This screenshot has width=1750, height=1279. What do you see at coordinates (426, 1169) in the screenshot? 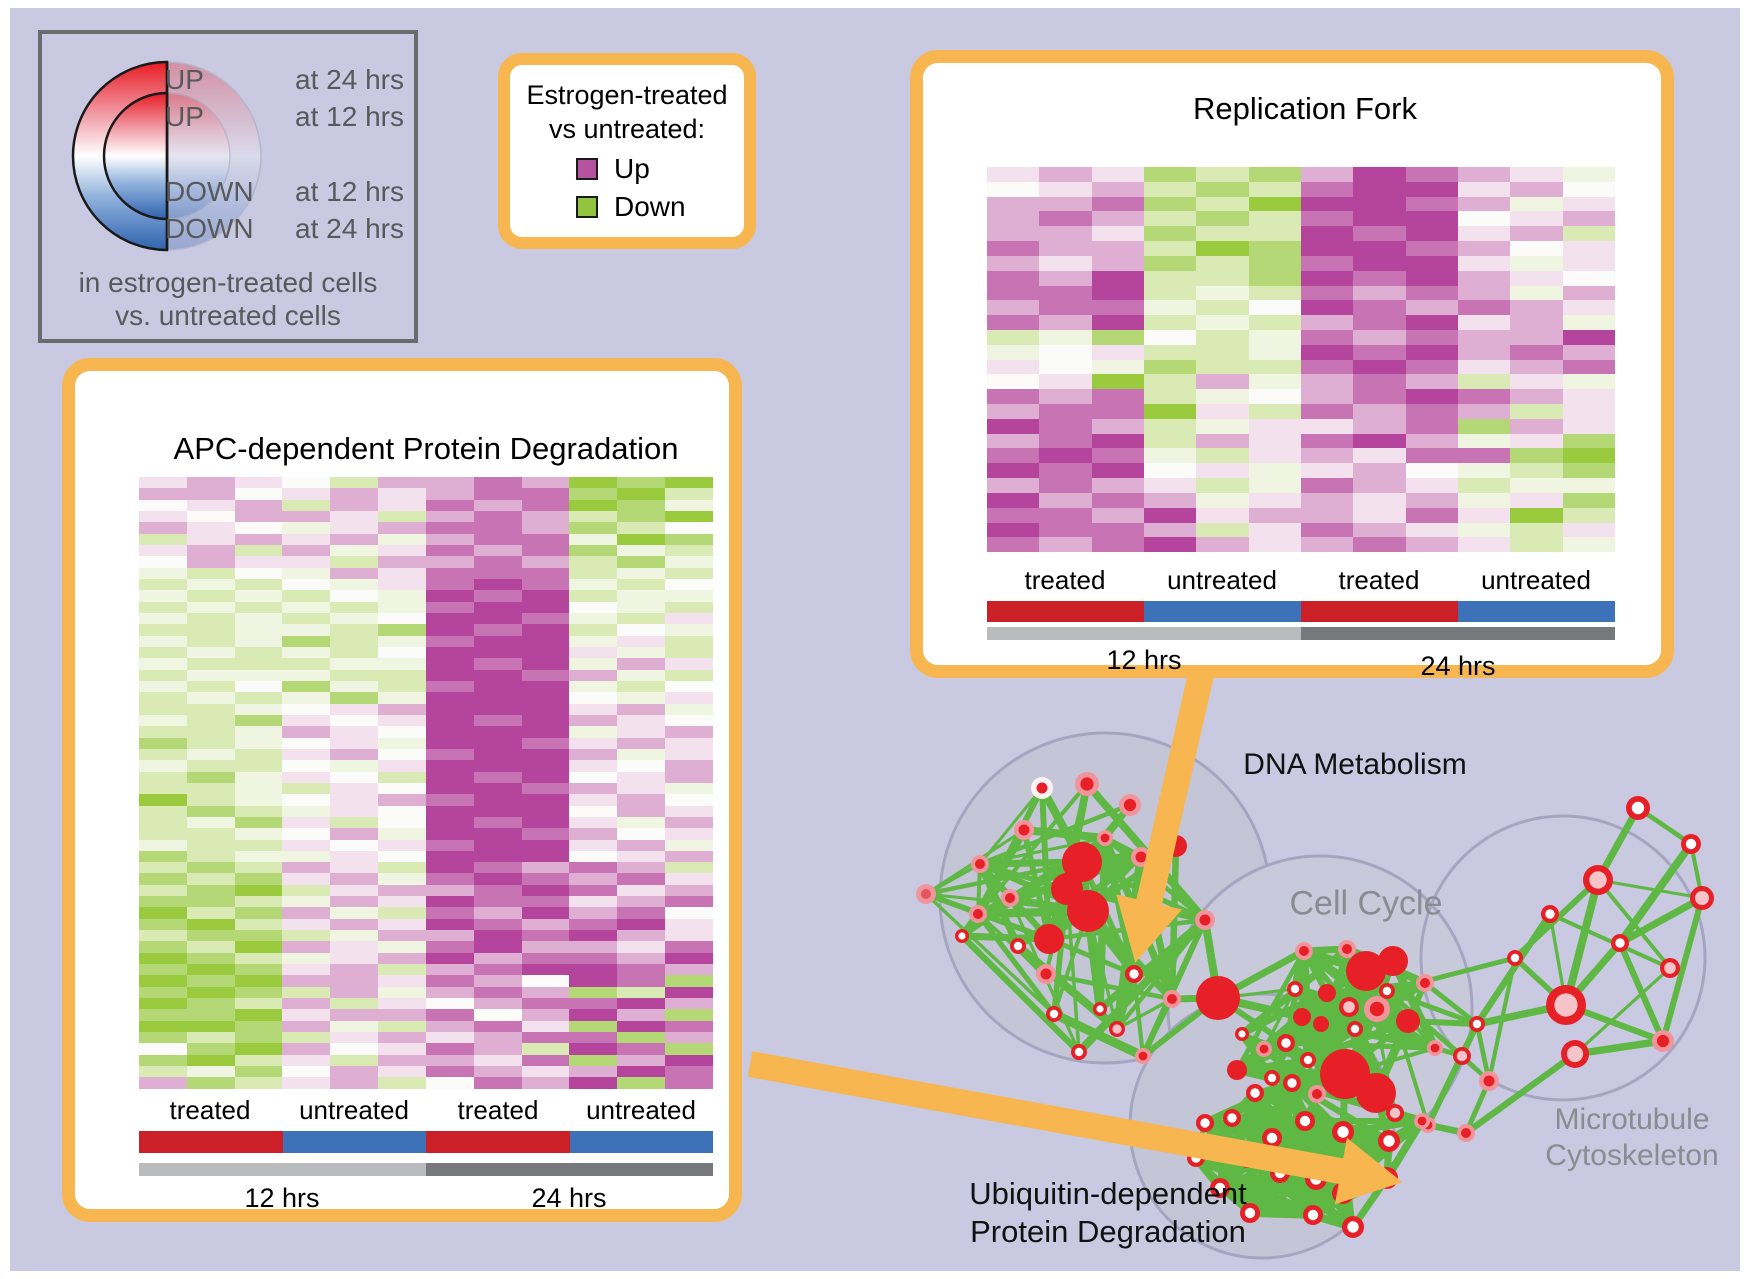
I see `apc-time-bar` at bounding box center [426, 1169].